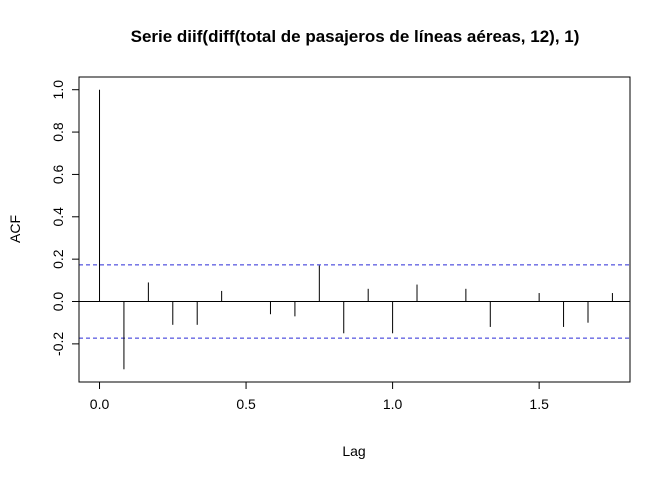  What do you see at coordinates (58, 344) in the screenshot?
I see `y-tick-label: -0.2` at bounding box center [58, 344].